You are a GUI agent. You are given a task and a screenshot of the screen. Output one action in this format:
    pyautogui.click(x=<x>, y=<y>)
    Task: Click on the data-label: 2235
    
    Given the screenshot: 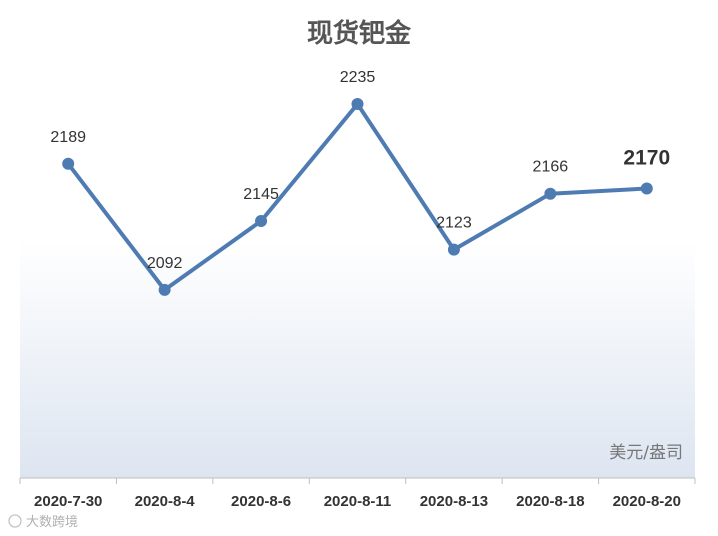 What is the action you would take?
    pyautogui.click(x=358, y=77)
    